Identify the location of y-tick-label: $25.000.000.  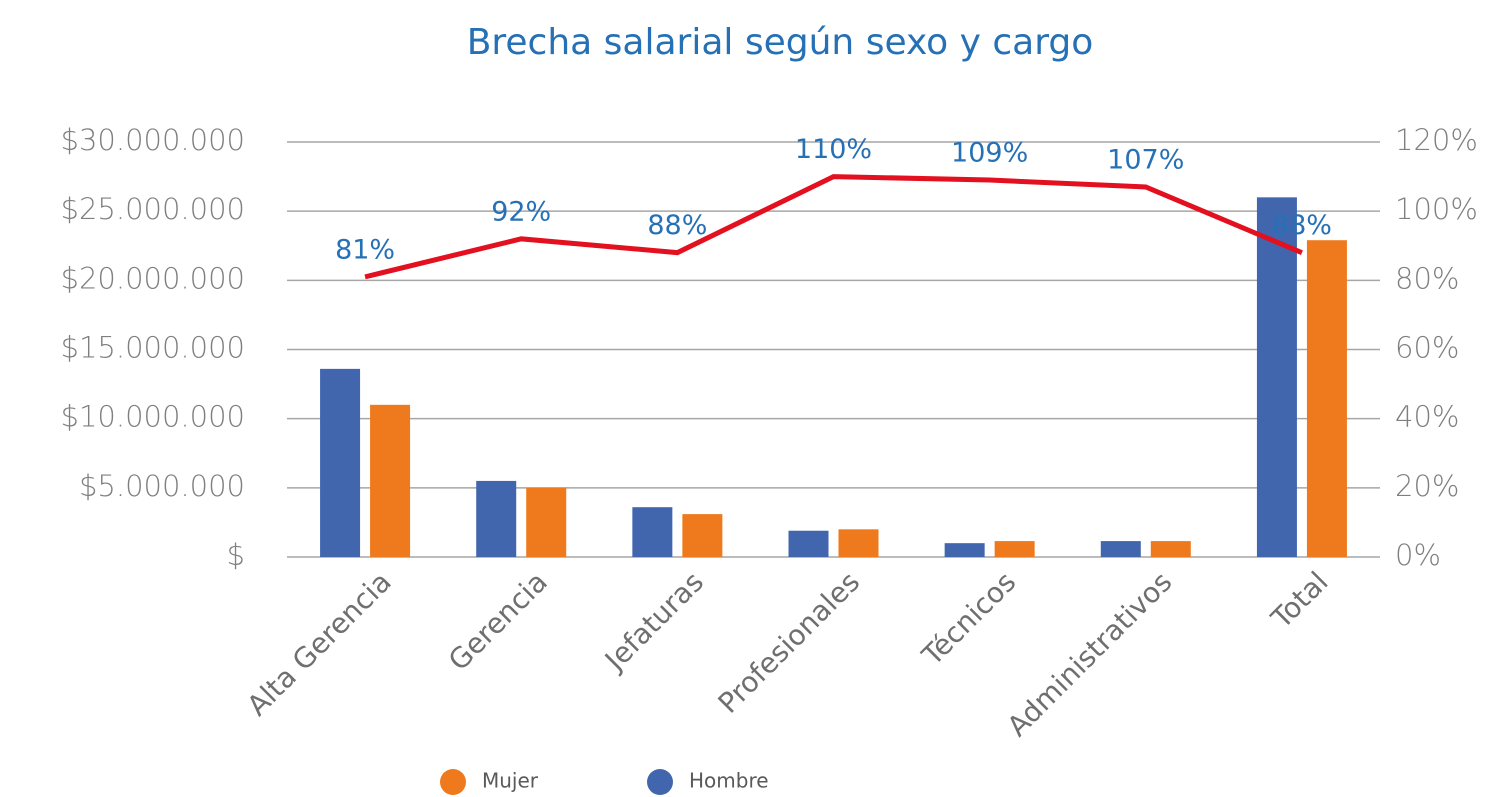
(153, 209).